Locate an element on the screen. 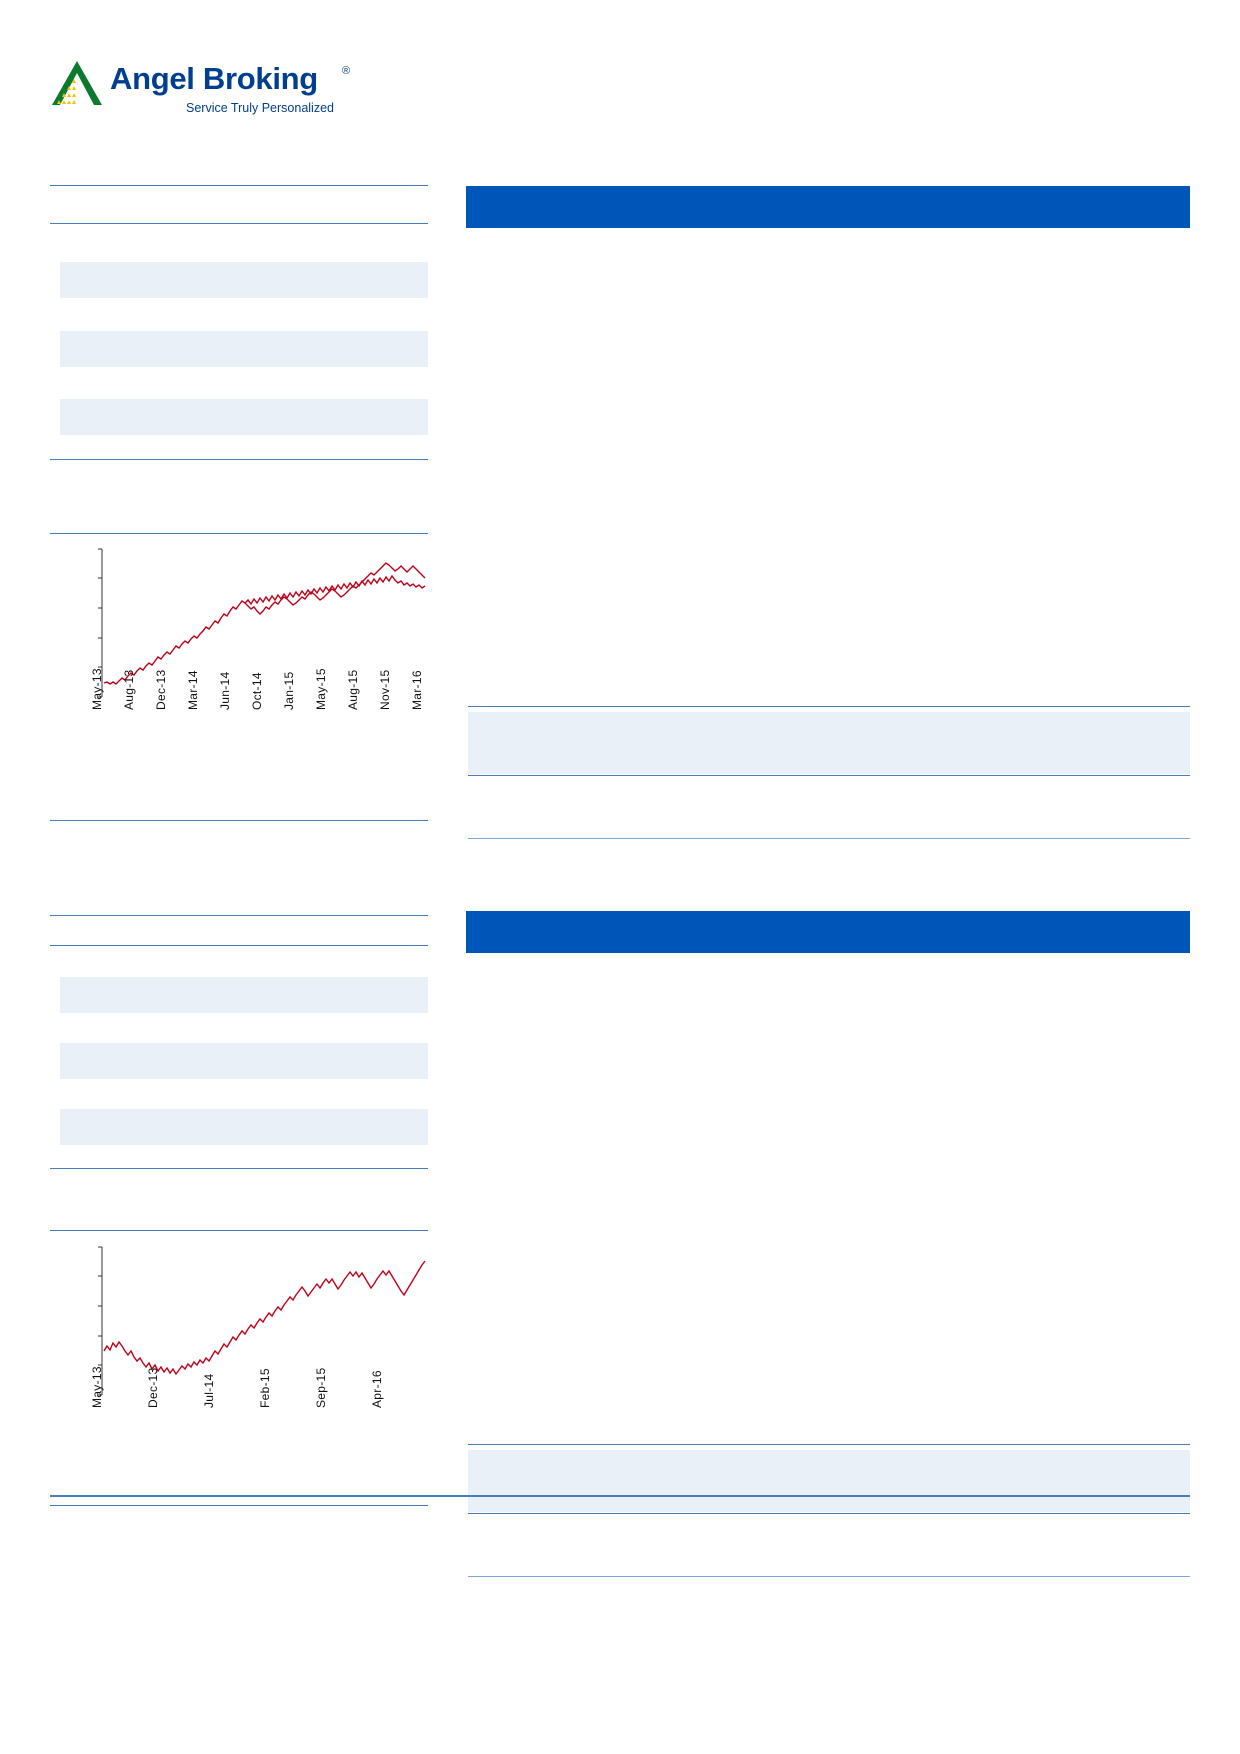  price-chart-2-line is located at coordinates (264, 1318).